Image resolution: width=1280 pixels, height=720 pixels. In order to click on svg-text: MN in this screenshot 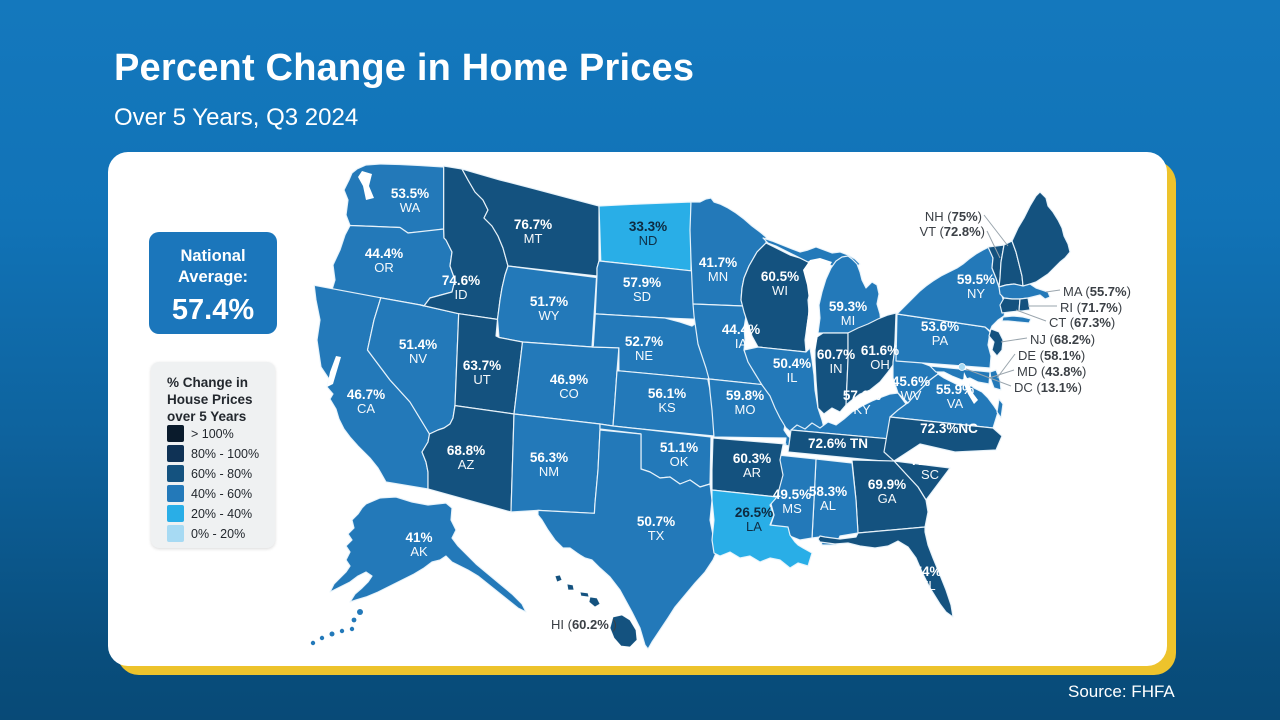, I will do `click(718, 276)`.